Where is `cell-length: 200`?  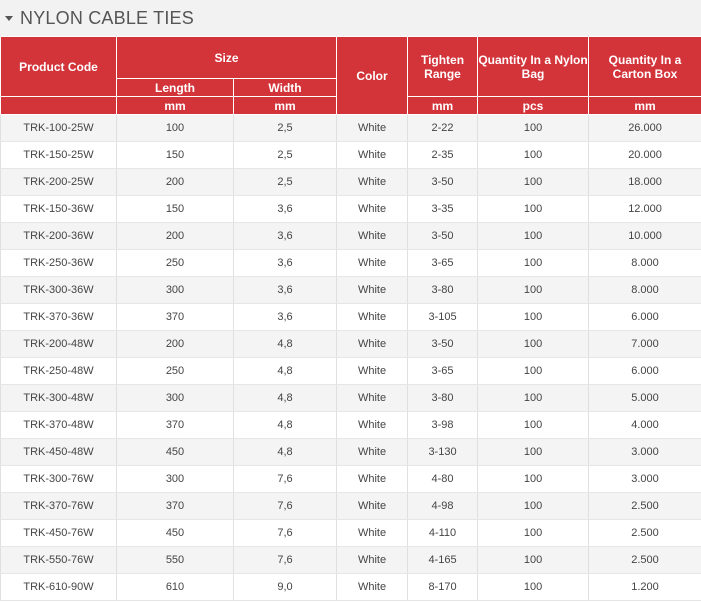
cell-length: 200 is located at coordinates (175, 182).